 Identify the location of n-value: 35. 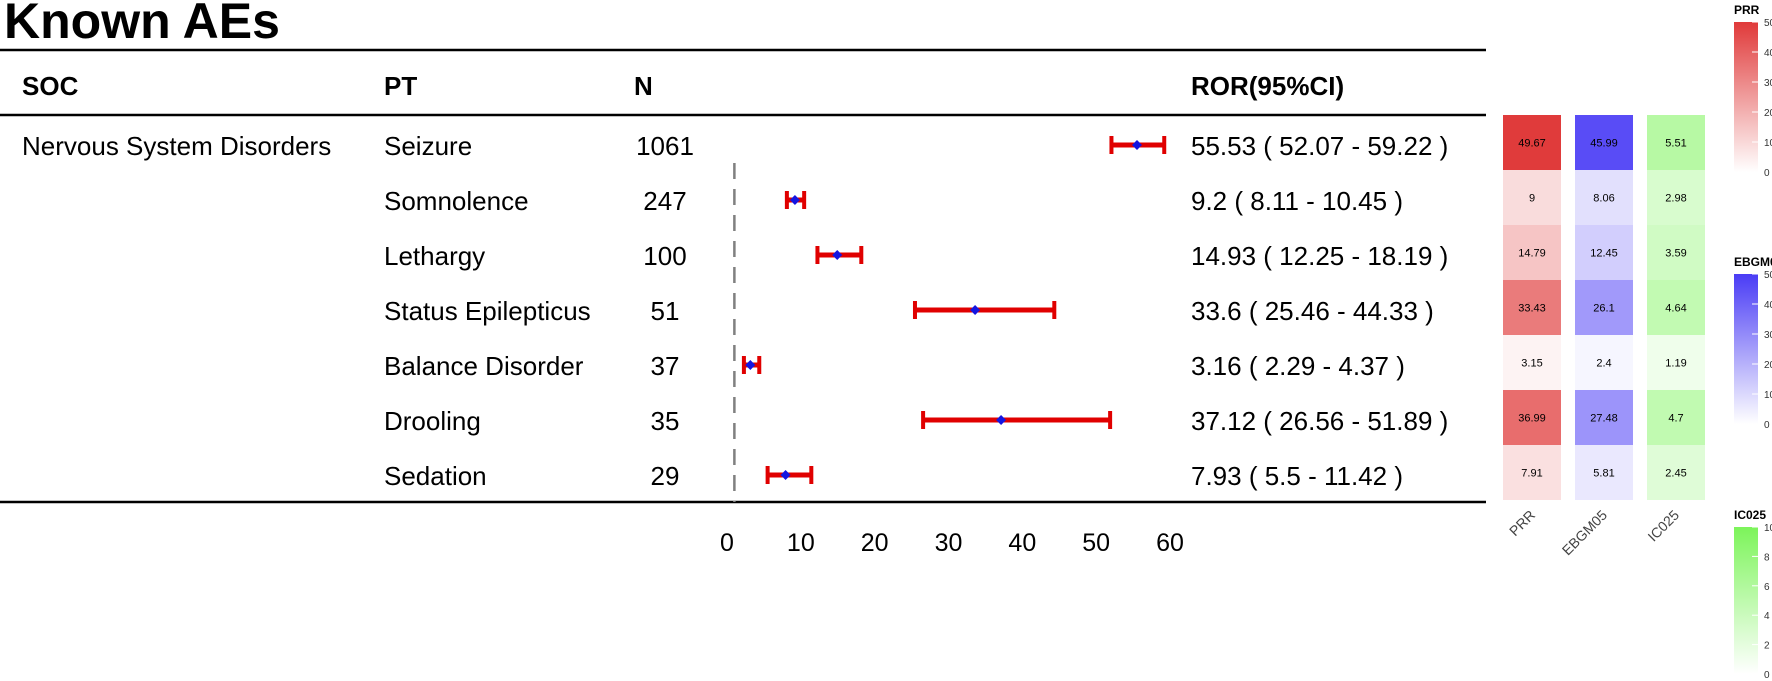
(665, 421).